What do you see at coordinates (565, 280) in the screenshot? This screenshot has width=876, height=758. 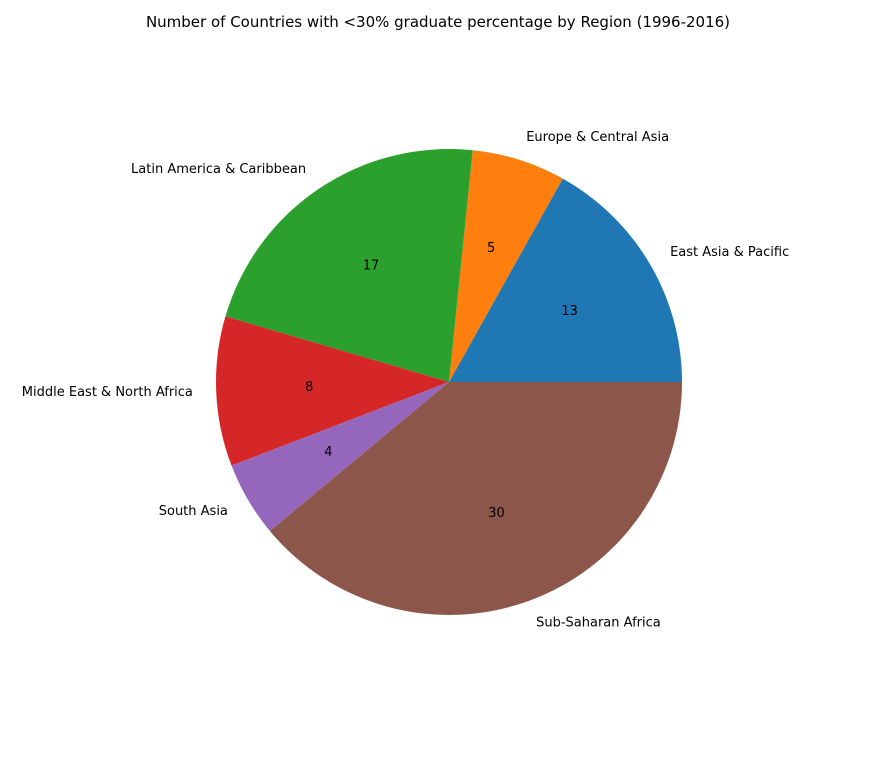 I see `pie-slice-east-asia-and-pacific` at bounding box center [565, 280].